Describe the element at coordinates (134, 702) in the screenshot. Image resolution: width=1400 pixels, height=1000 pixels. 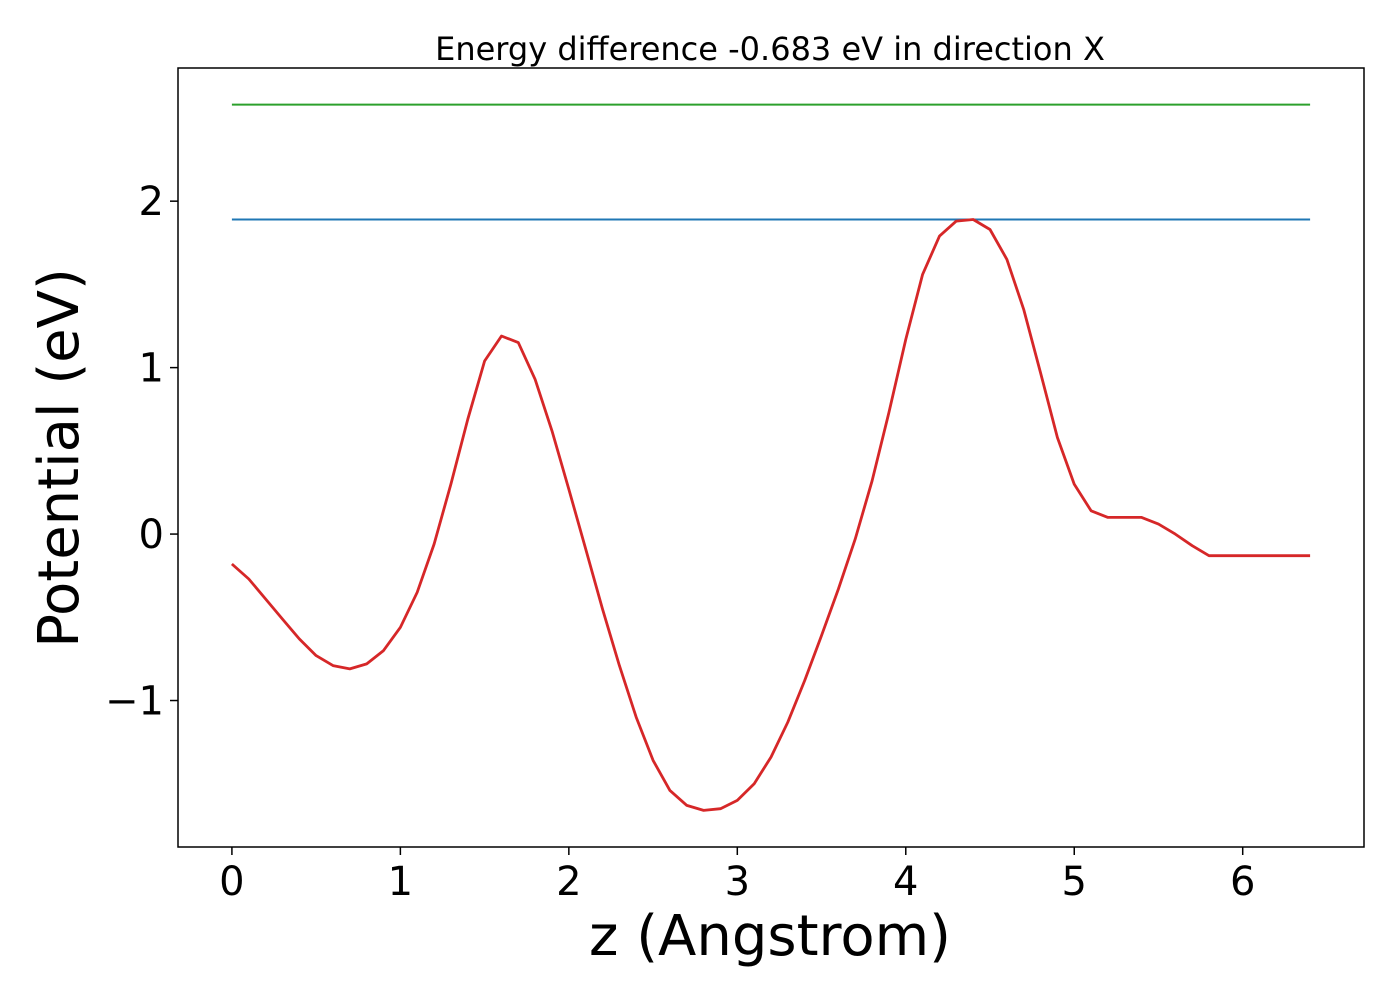
I see `y-tick-label: −1` at that location.